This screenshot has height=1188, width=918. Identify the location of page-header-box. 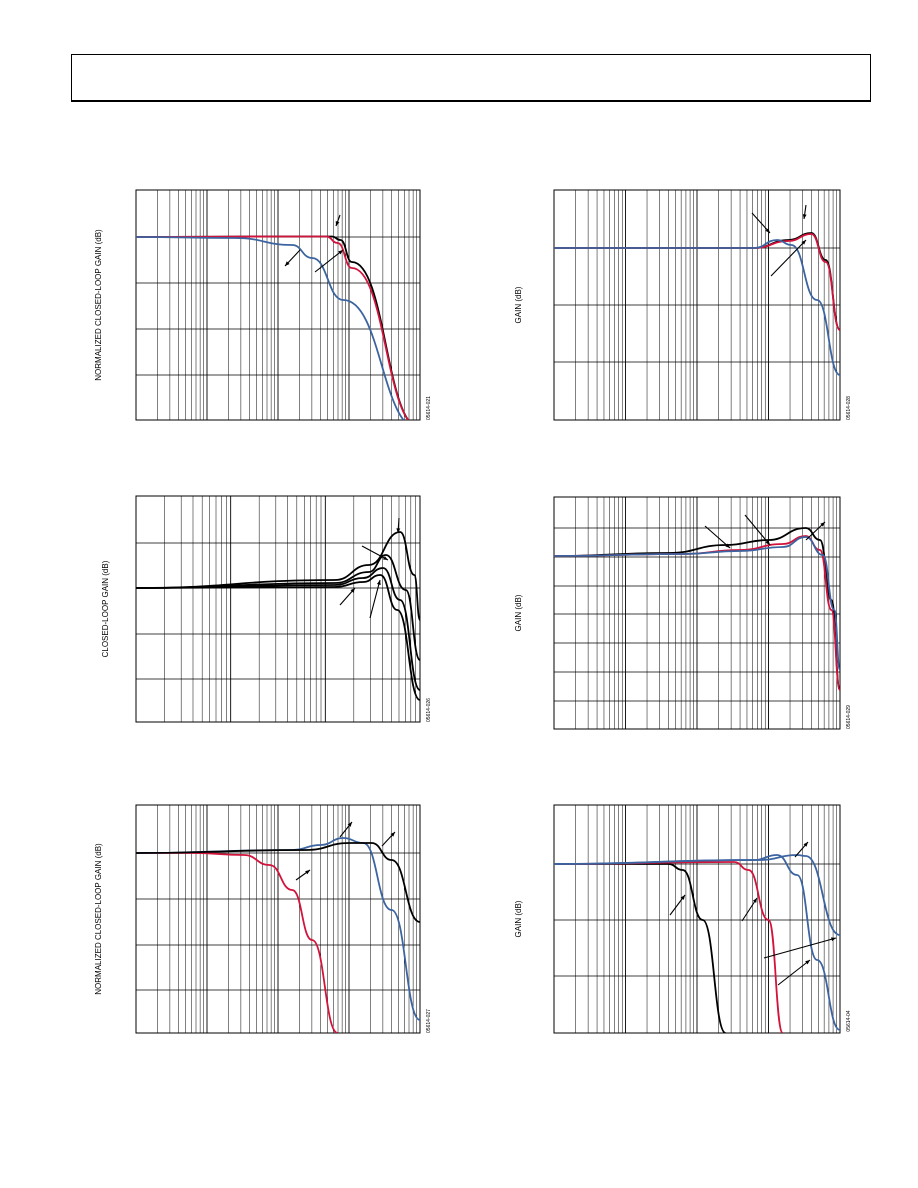
(471, 78).